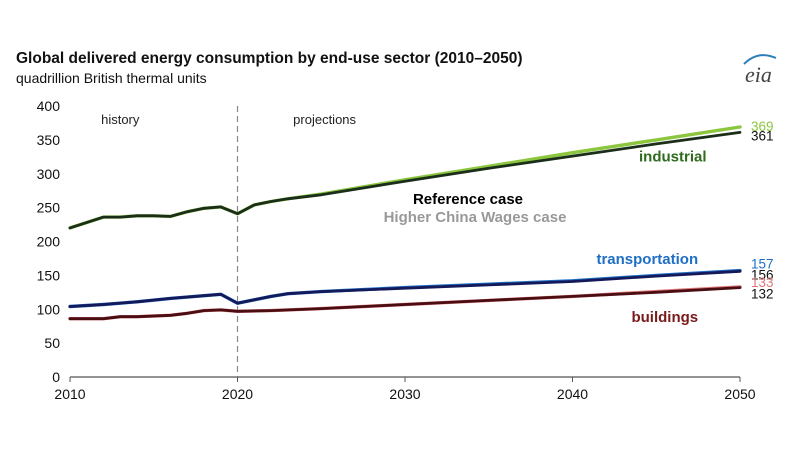 This screenshot has height=450, width=800. Describe the element at coordinates (762, 274) in the screenshot. I see `end-value-label: 156` at that location.